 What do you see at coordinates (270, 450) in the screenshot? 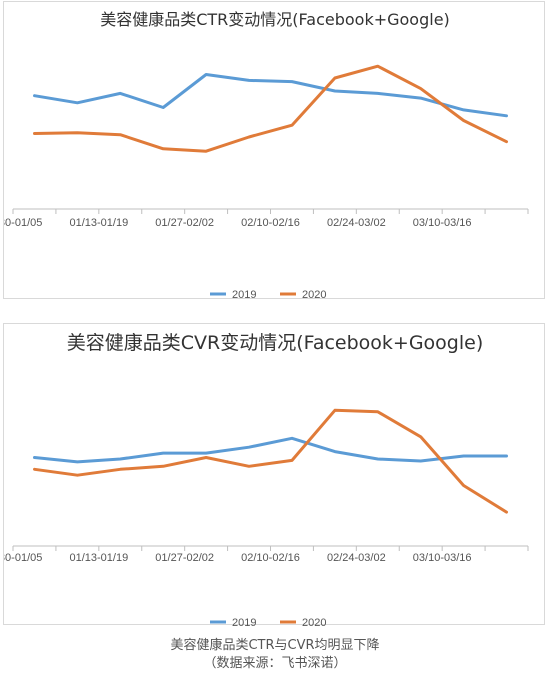
I see `cvr-series-2019-line` at bounding box center [270, 450].